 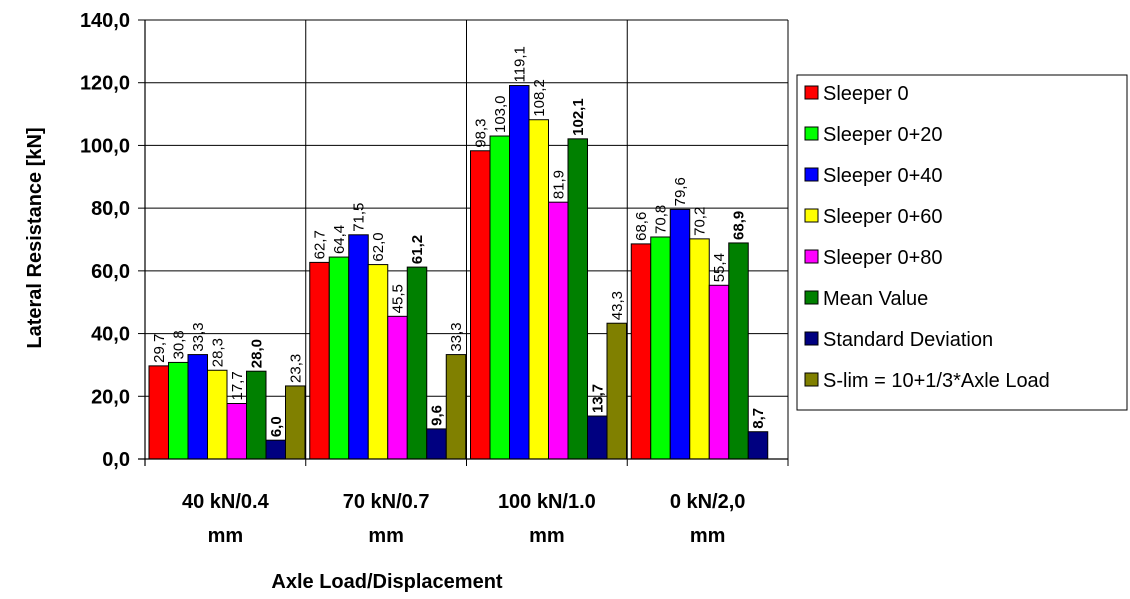 What do you see at coordinates (597, 398) in the screenshot?
I see `data-label: 13,7` at bounding box center [597, 398].